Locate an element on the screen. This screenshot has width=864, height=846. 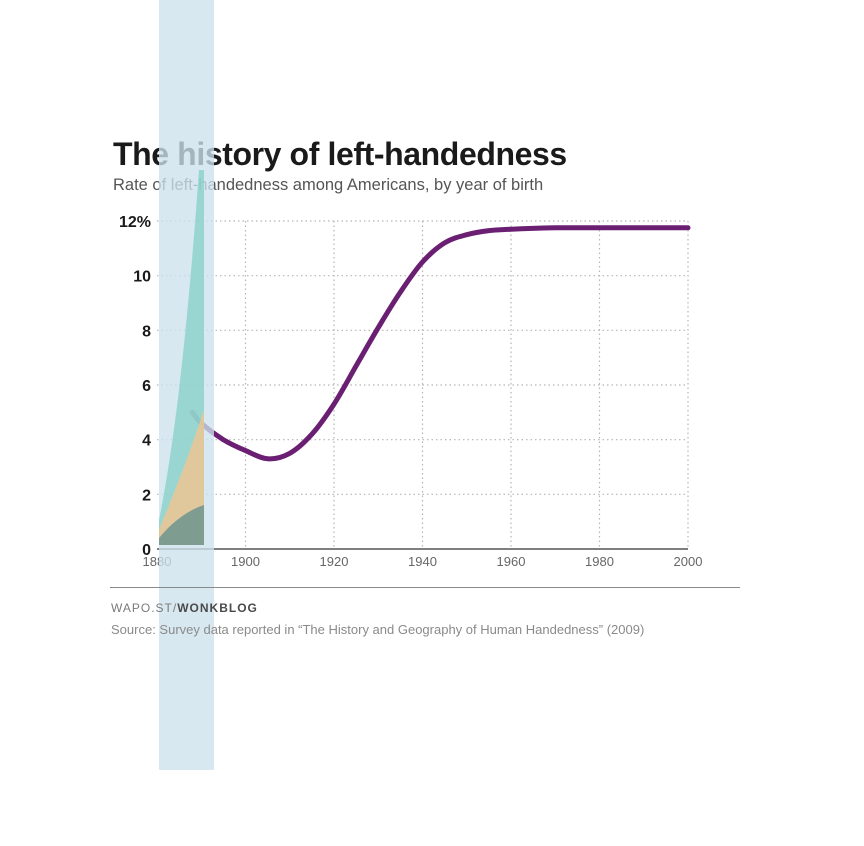
credit-line: WAPO.ST/WONKBLOG is located at coordinates (184, 608).